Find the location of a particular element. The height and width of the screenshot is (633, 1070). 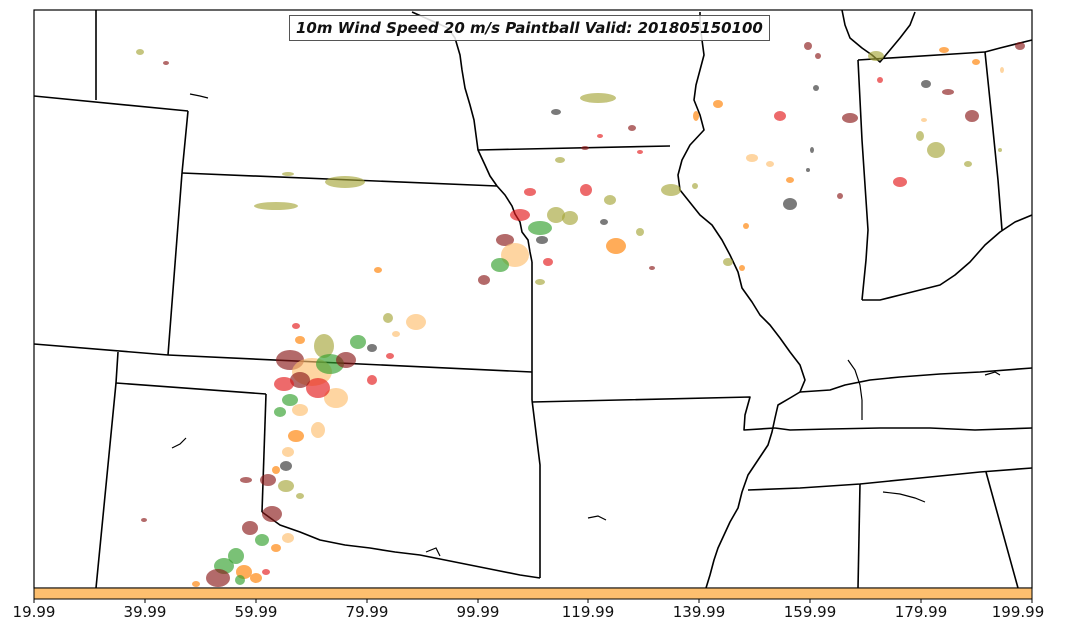

colorbar-tick-label: 39.99 is located at coordinates (145, 612).